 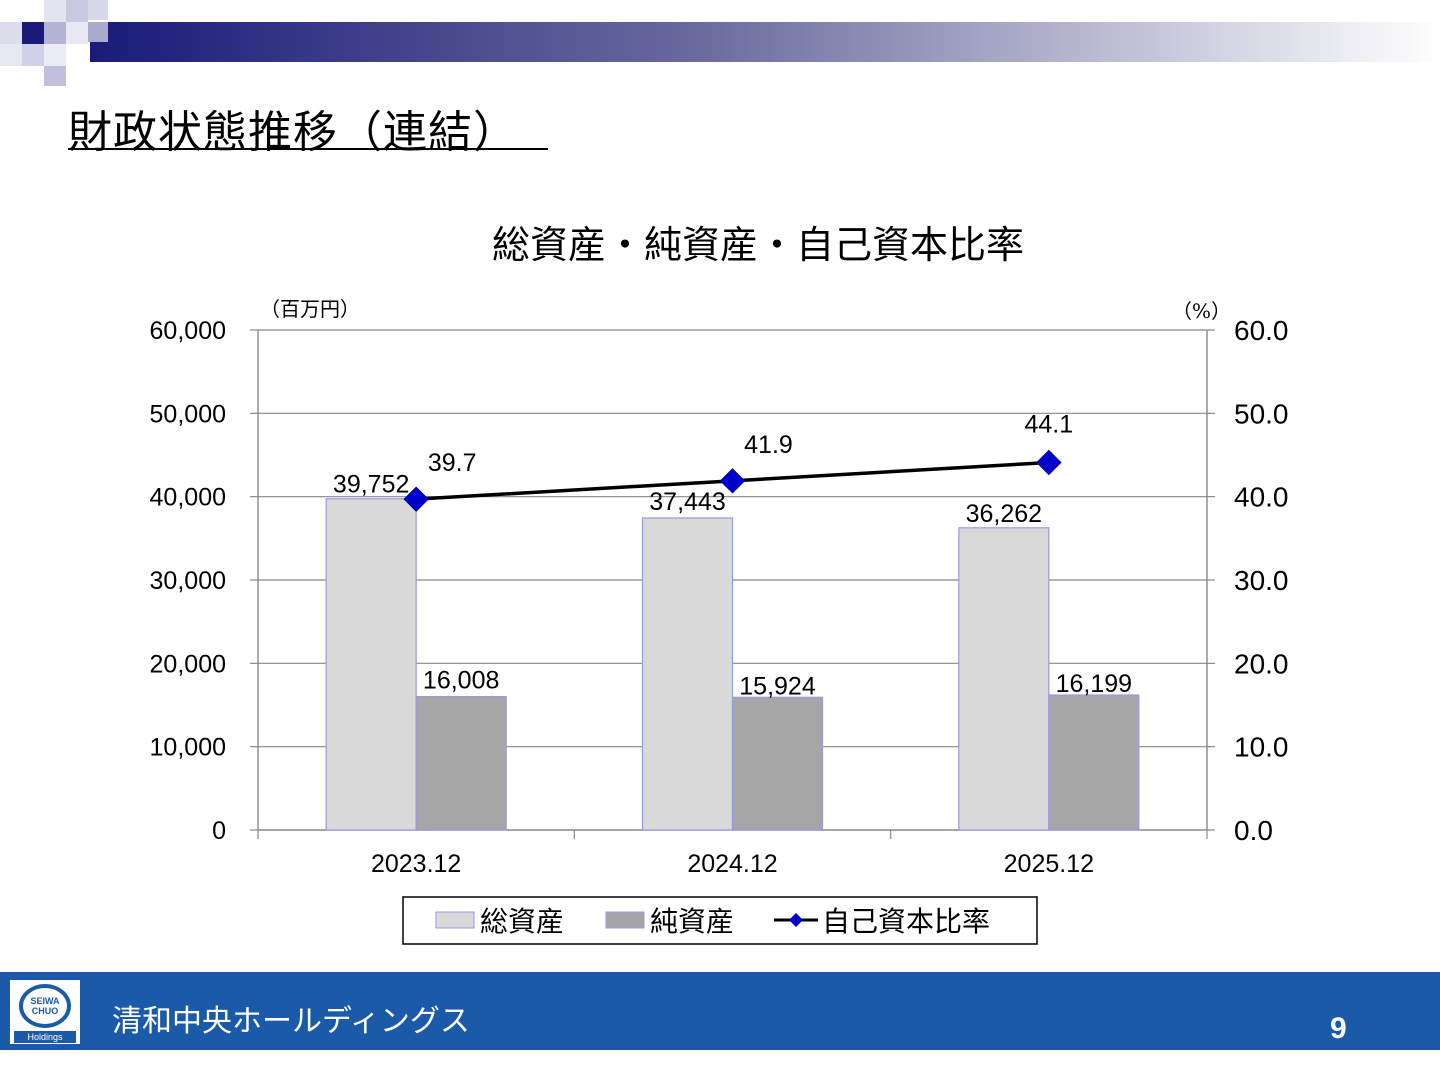 I want to click on x-tick-label: 2024.12, so click(x=732, y=864).